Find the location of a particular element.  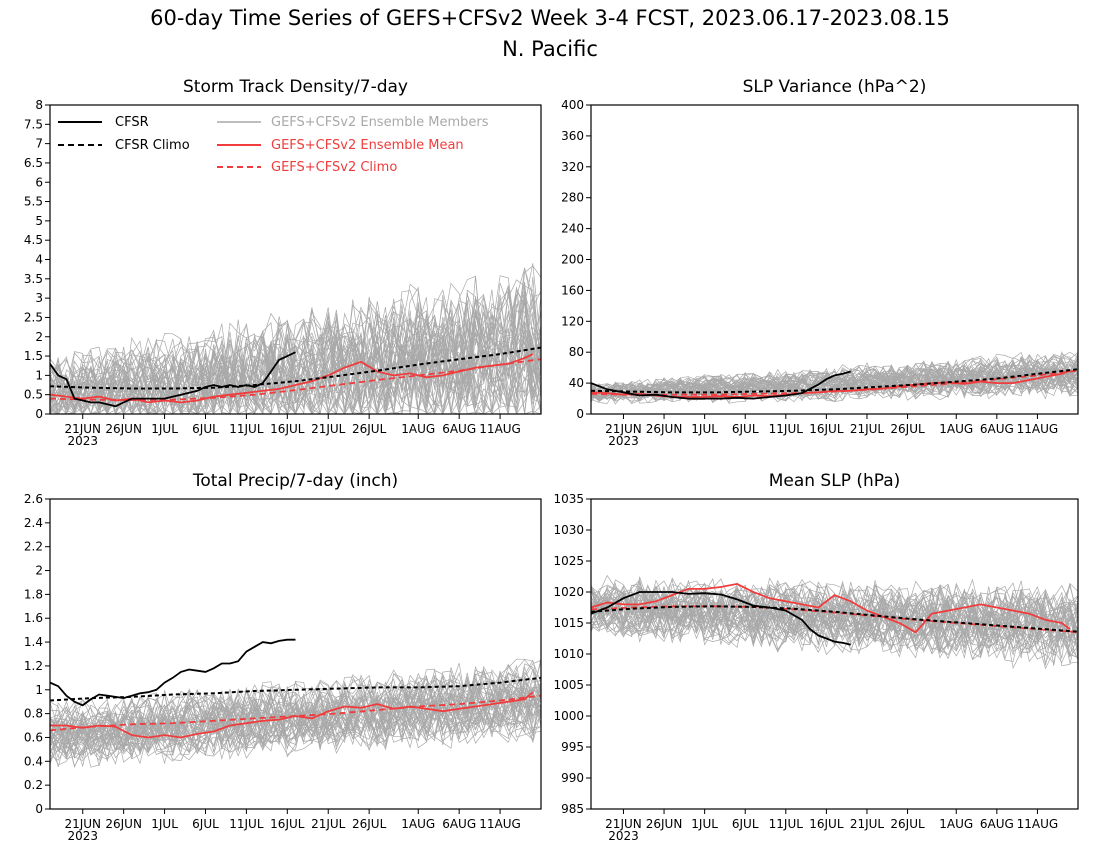

y-tick-label: 1025 is located at coordinates (568, 561).